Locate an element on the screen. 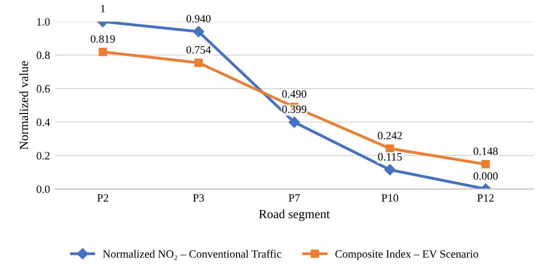 The width and height of the screenshot is (550, 270). x-tick-label: P12 is located at coordinates (485, 198).